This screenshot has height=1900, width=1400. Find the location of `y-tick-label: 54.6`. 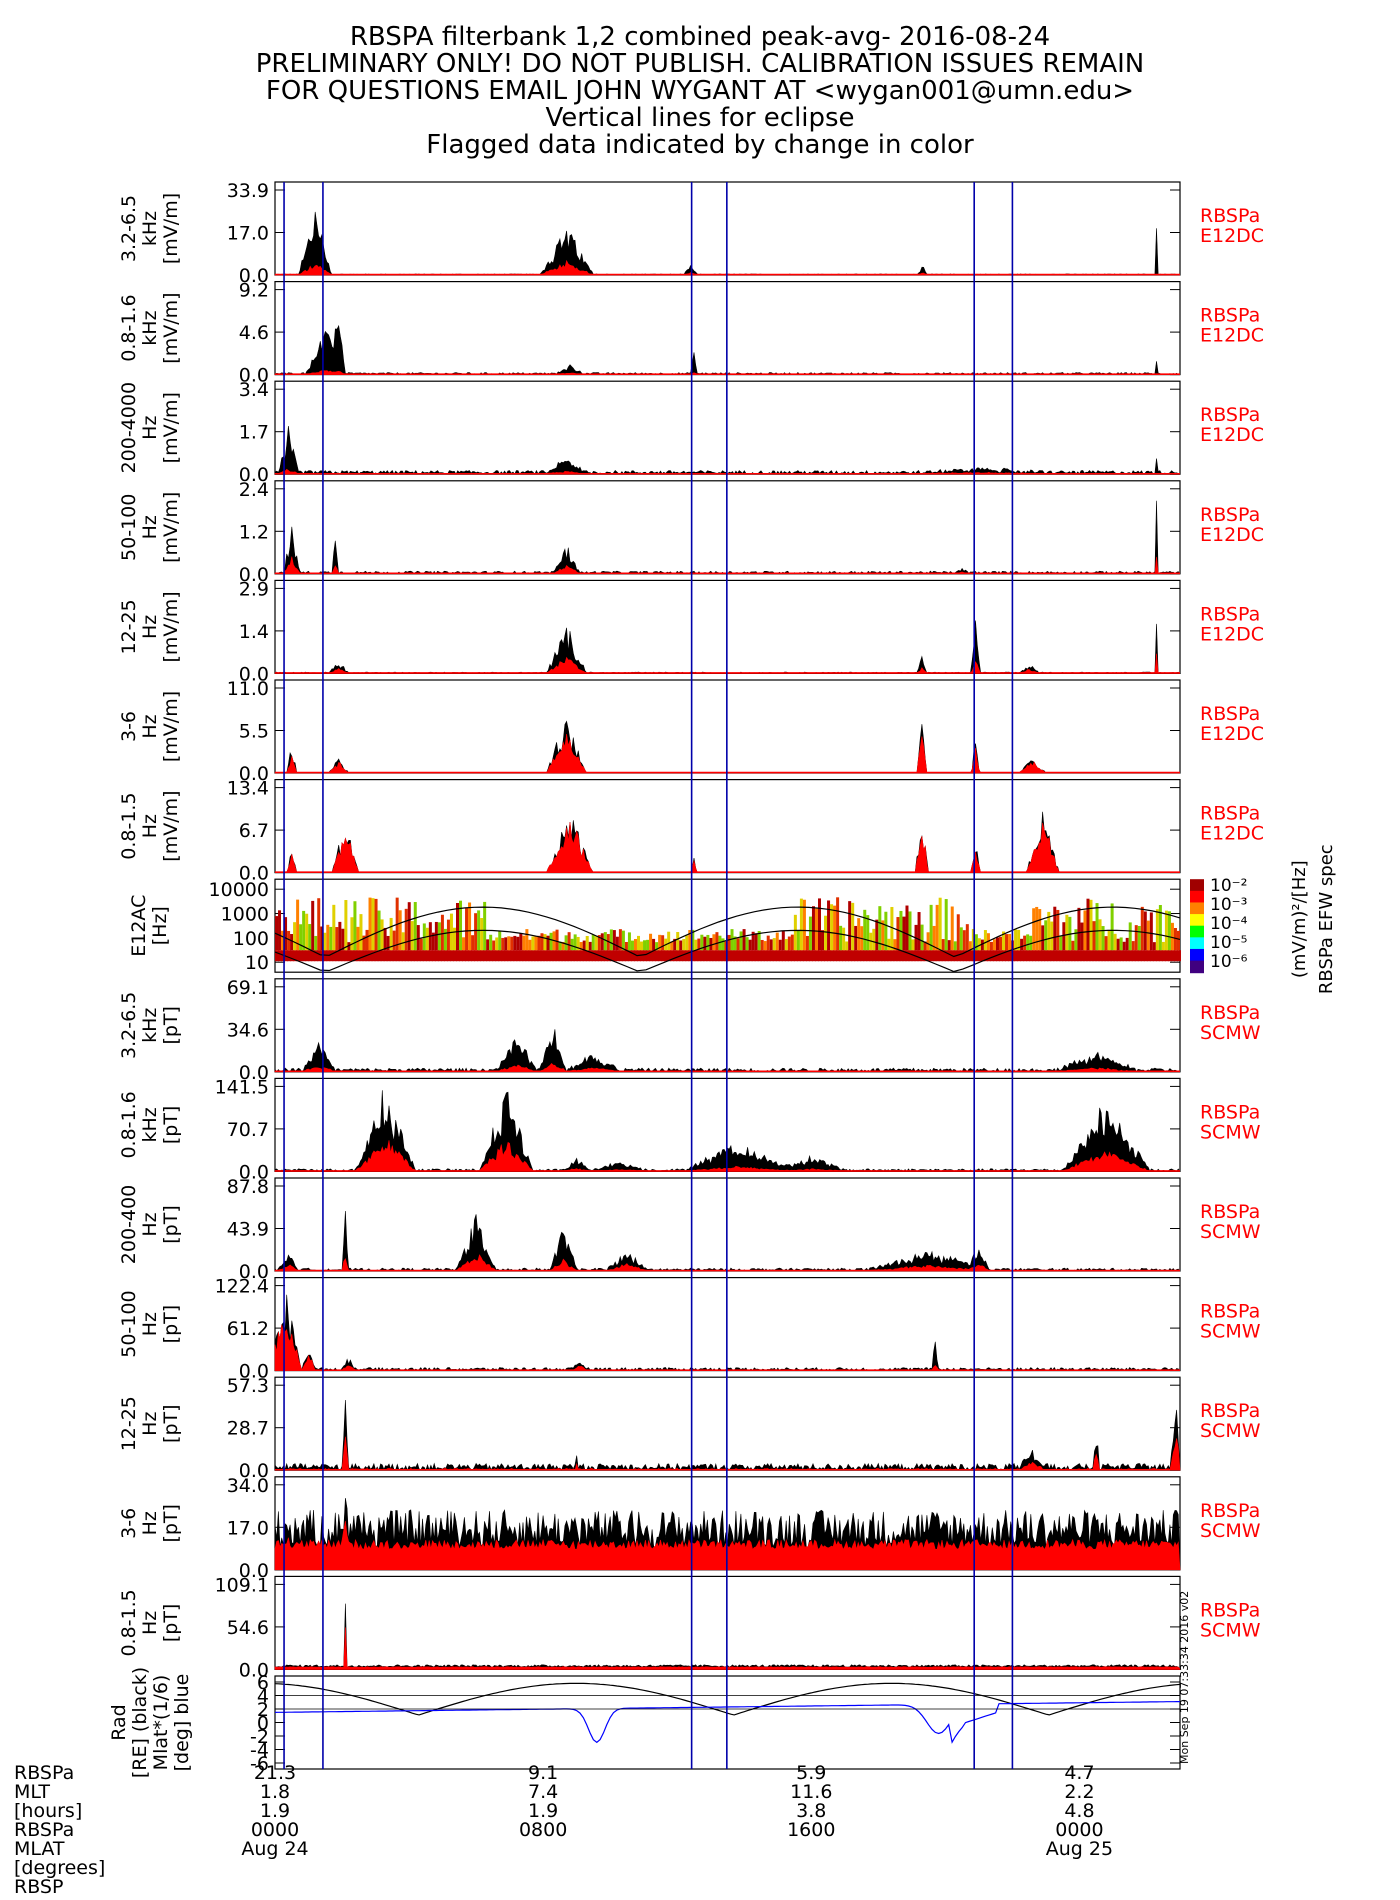

y-tick-label: 54.6 is located at coordinates (248, 1628).